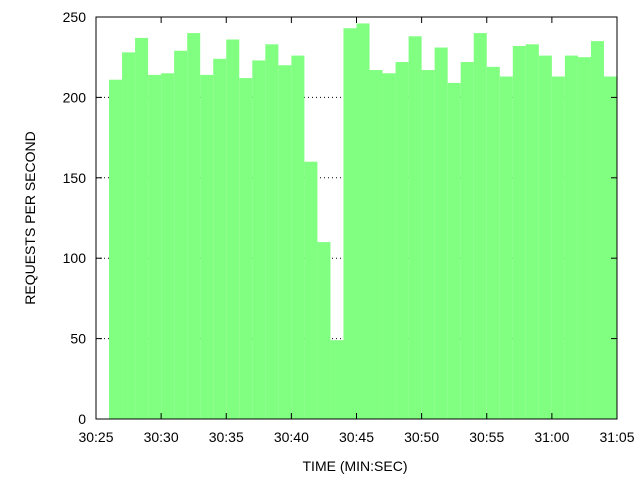  I want to click on x-tick-label: 30:55, so click(486, 437).